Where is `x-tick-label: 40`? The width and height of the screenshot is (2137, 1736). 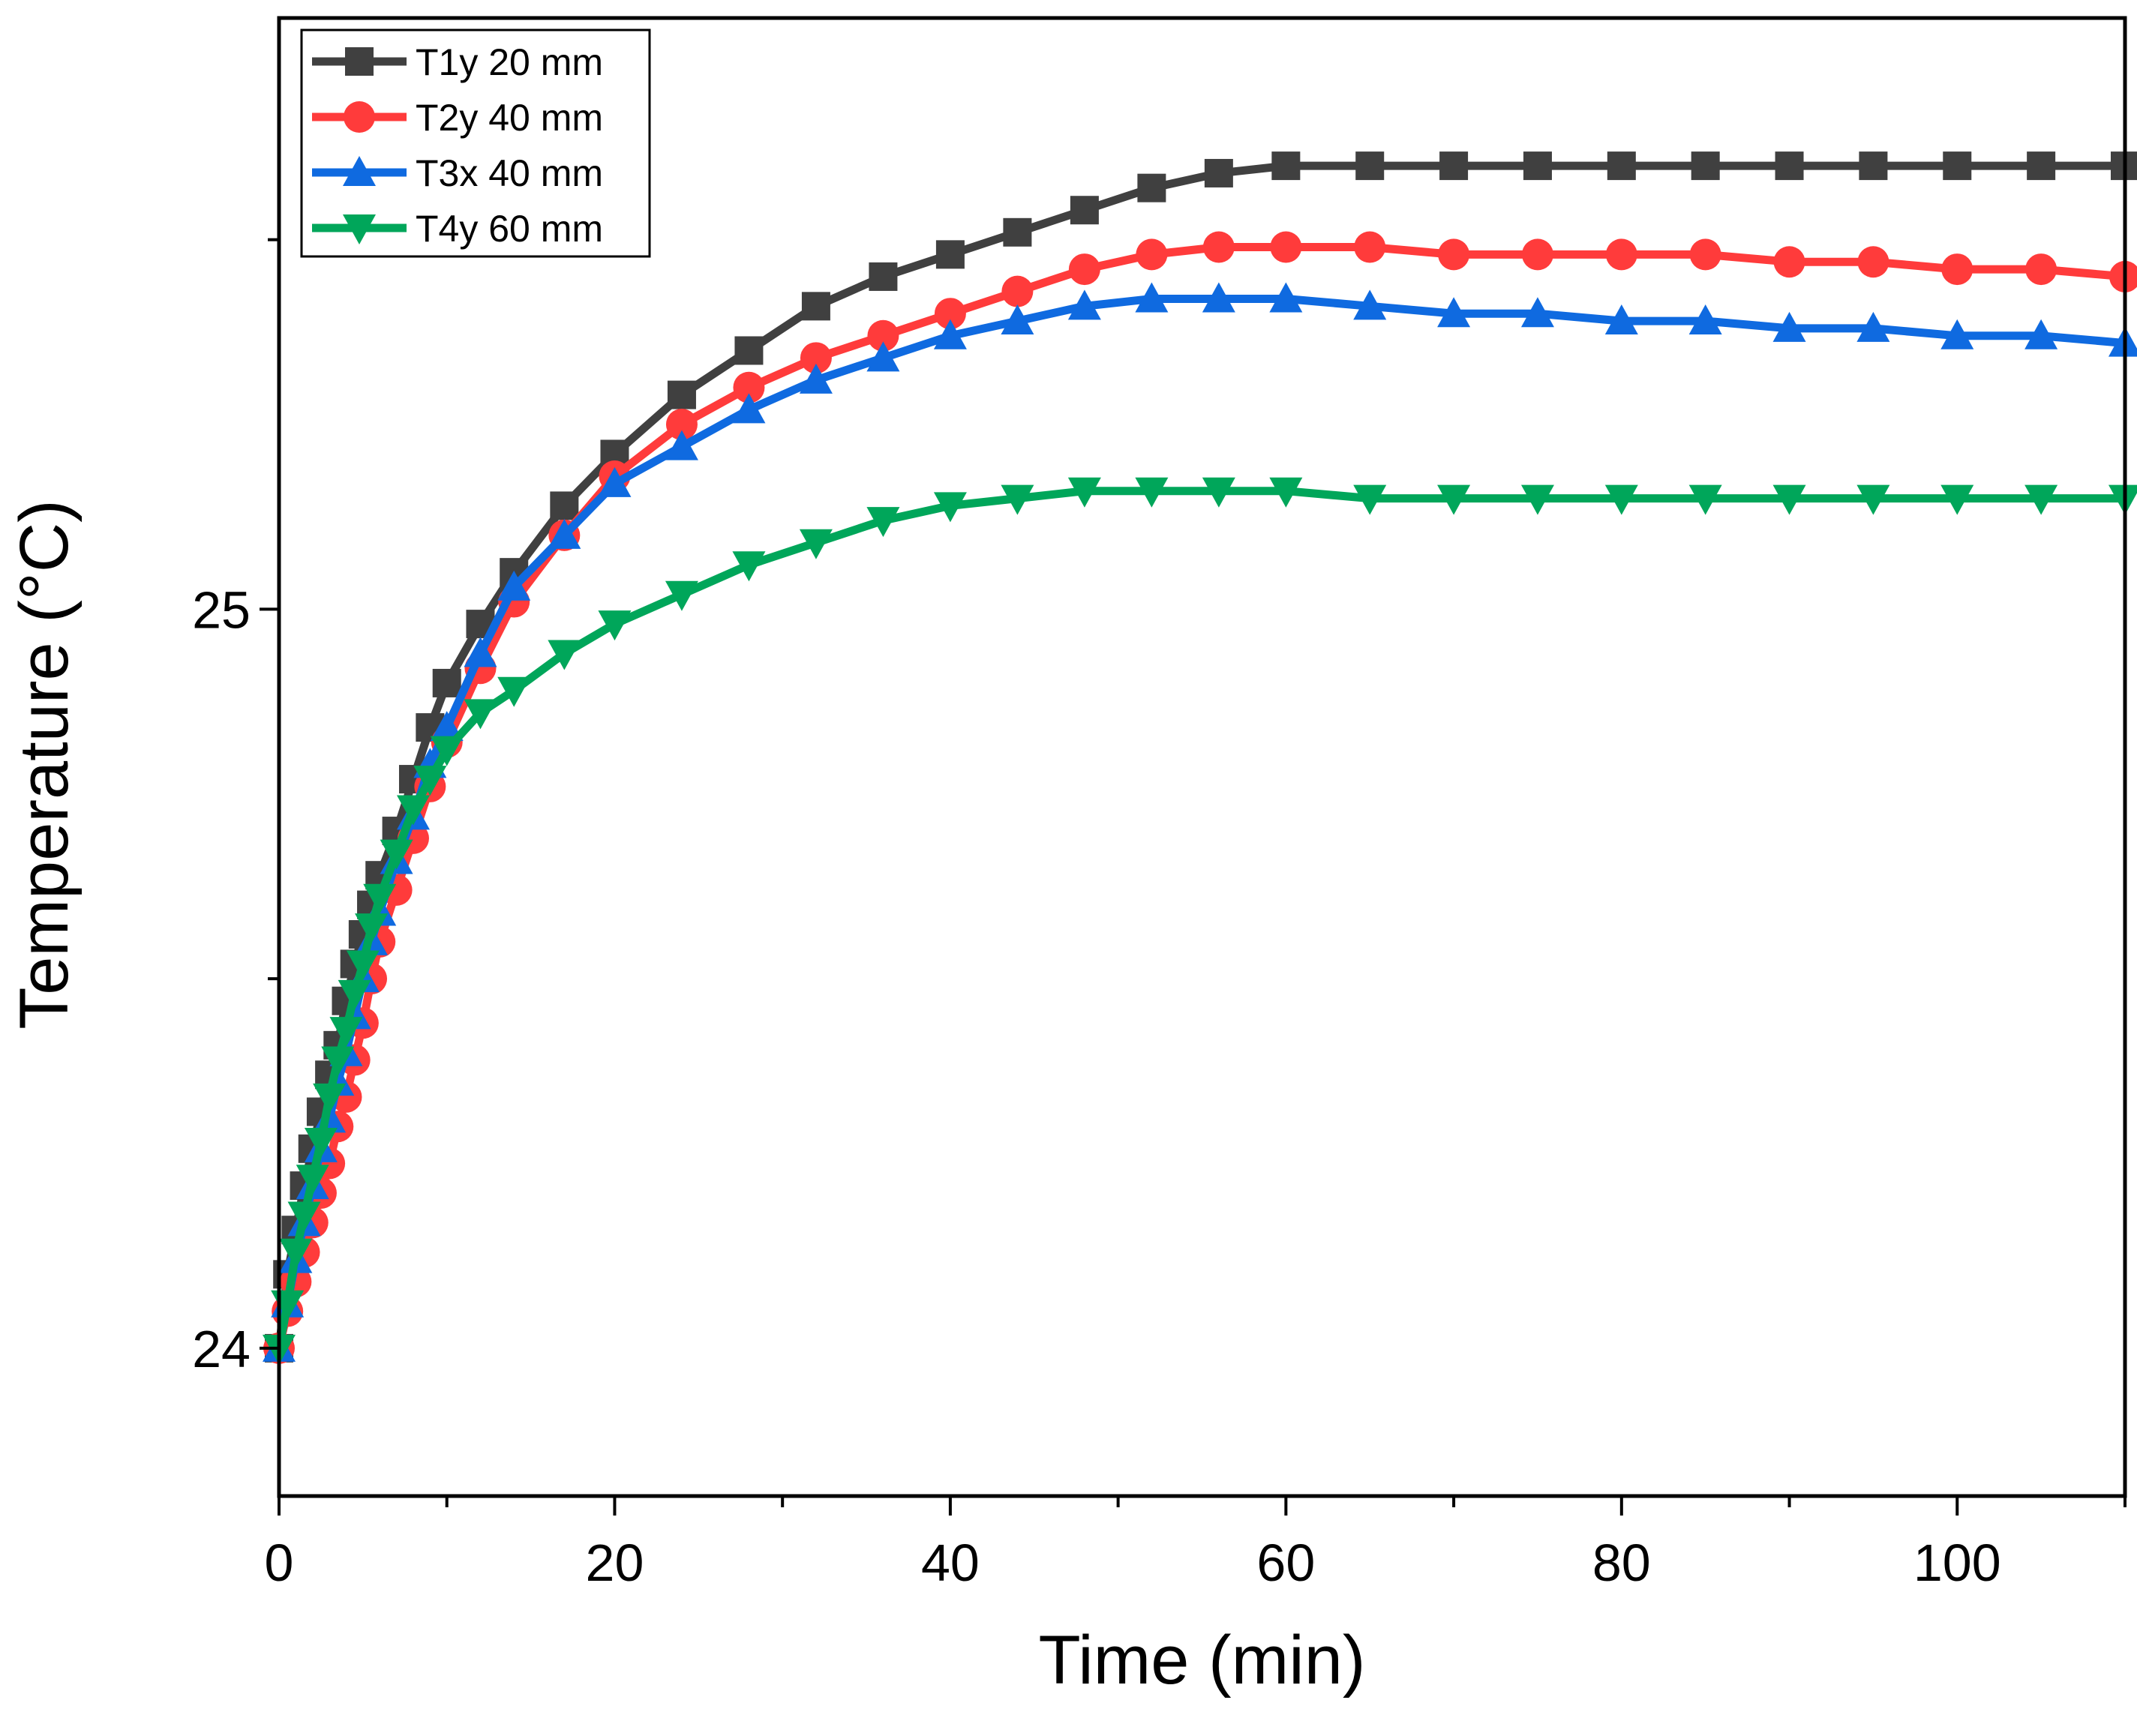
x-tick-label: 40 is located at coordinates (951, 1563).